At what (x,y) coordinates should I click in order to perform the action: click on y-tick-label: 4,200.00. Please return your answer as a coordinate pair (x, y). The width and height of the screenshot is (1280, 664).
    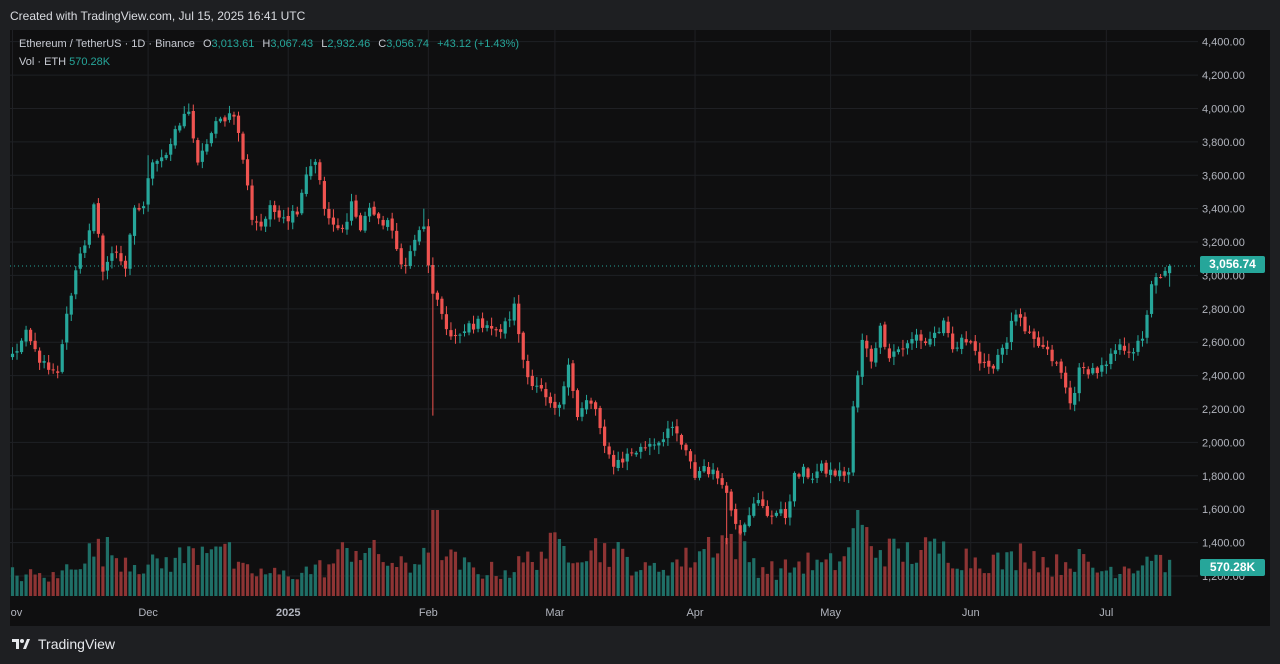
    Looking at the image, I should click on (1223, 76).